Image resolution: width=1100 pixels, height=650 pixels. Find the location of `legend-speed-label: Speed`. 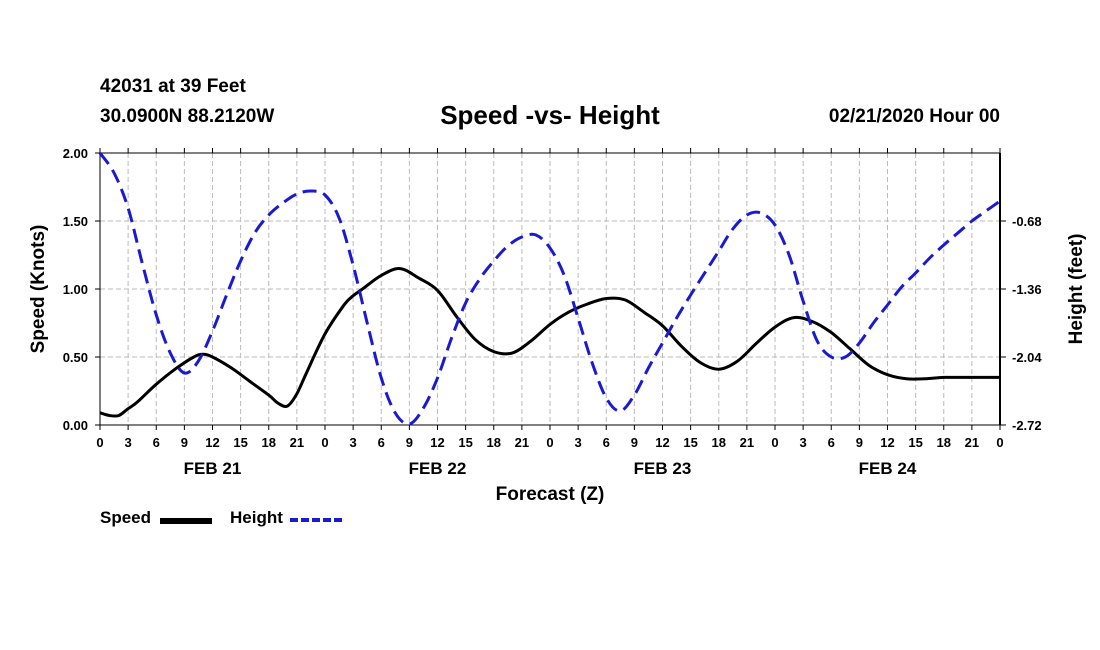

legend-speed-label: Speed is located at coordinates (126, 517).